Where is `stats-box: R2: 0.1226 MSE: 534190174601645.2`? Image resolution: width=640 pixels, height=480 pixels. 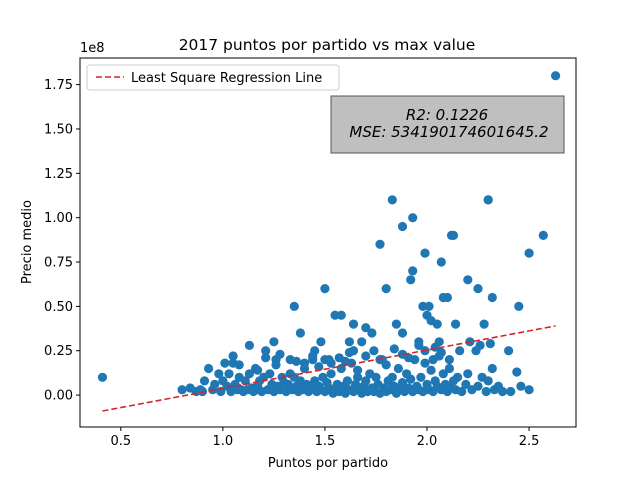 stats-box: R2: 0.1226 MSE: 534190174601645.2 is located at coordinates (447, 124).